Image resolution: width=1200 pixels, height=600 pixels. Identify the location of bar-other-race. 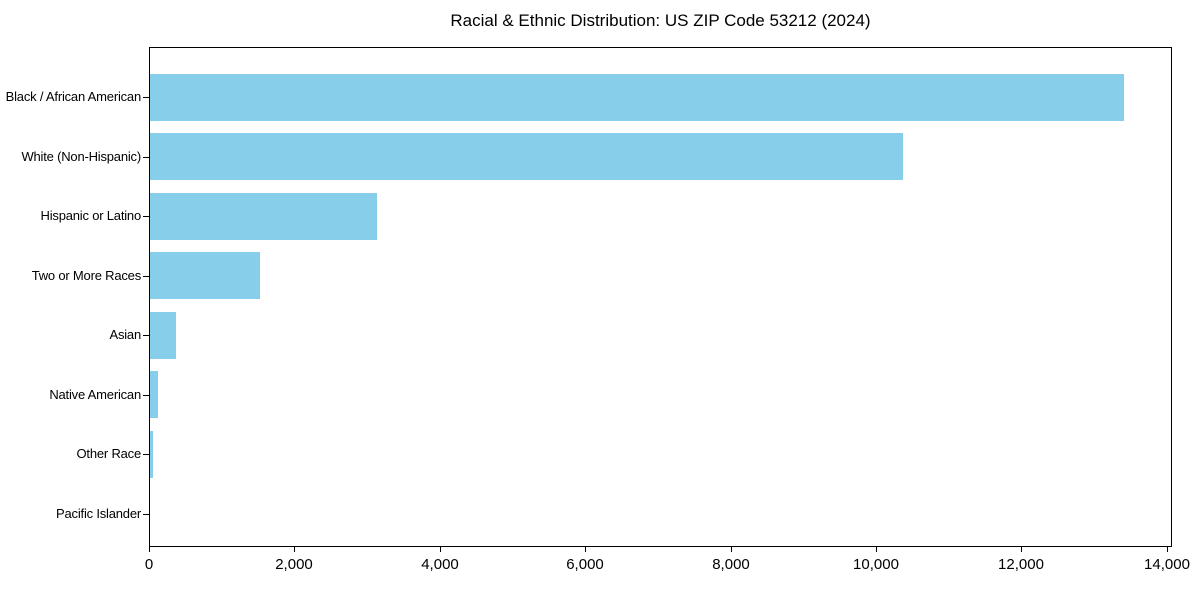
(151, 454).